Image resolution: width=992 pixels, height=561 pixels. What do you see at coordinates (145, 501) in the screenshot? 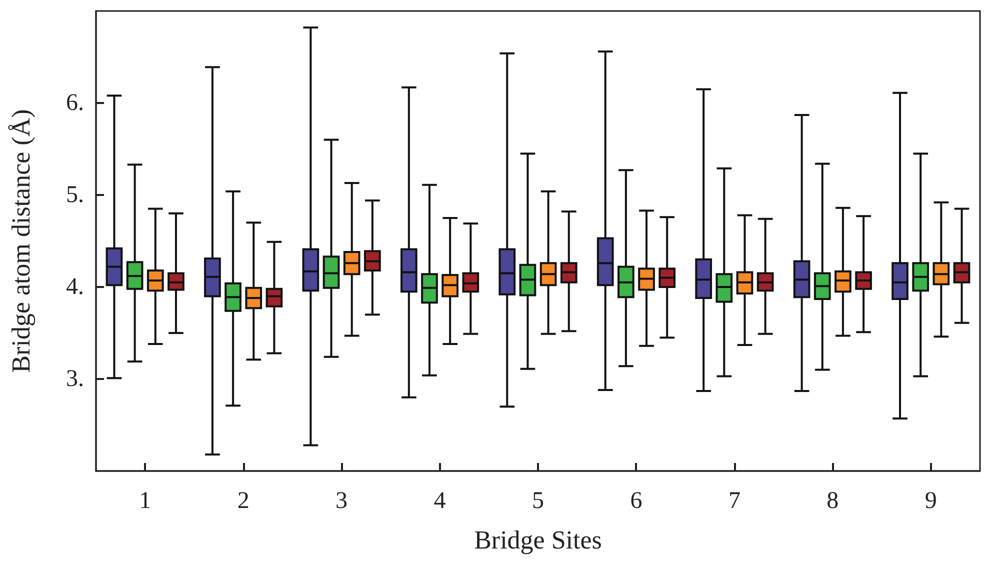
I see `x-tick-label: 1` at bounding box center [145, 501].